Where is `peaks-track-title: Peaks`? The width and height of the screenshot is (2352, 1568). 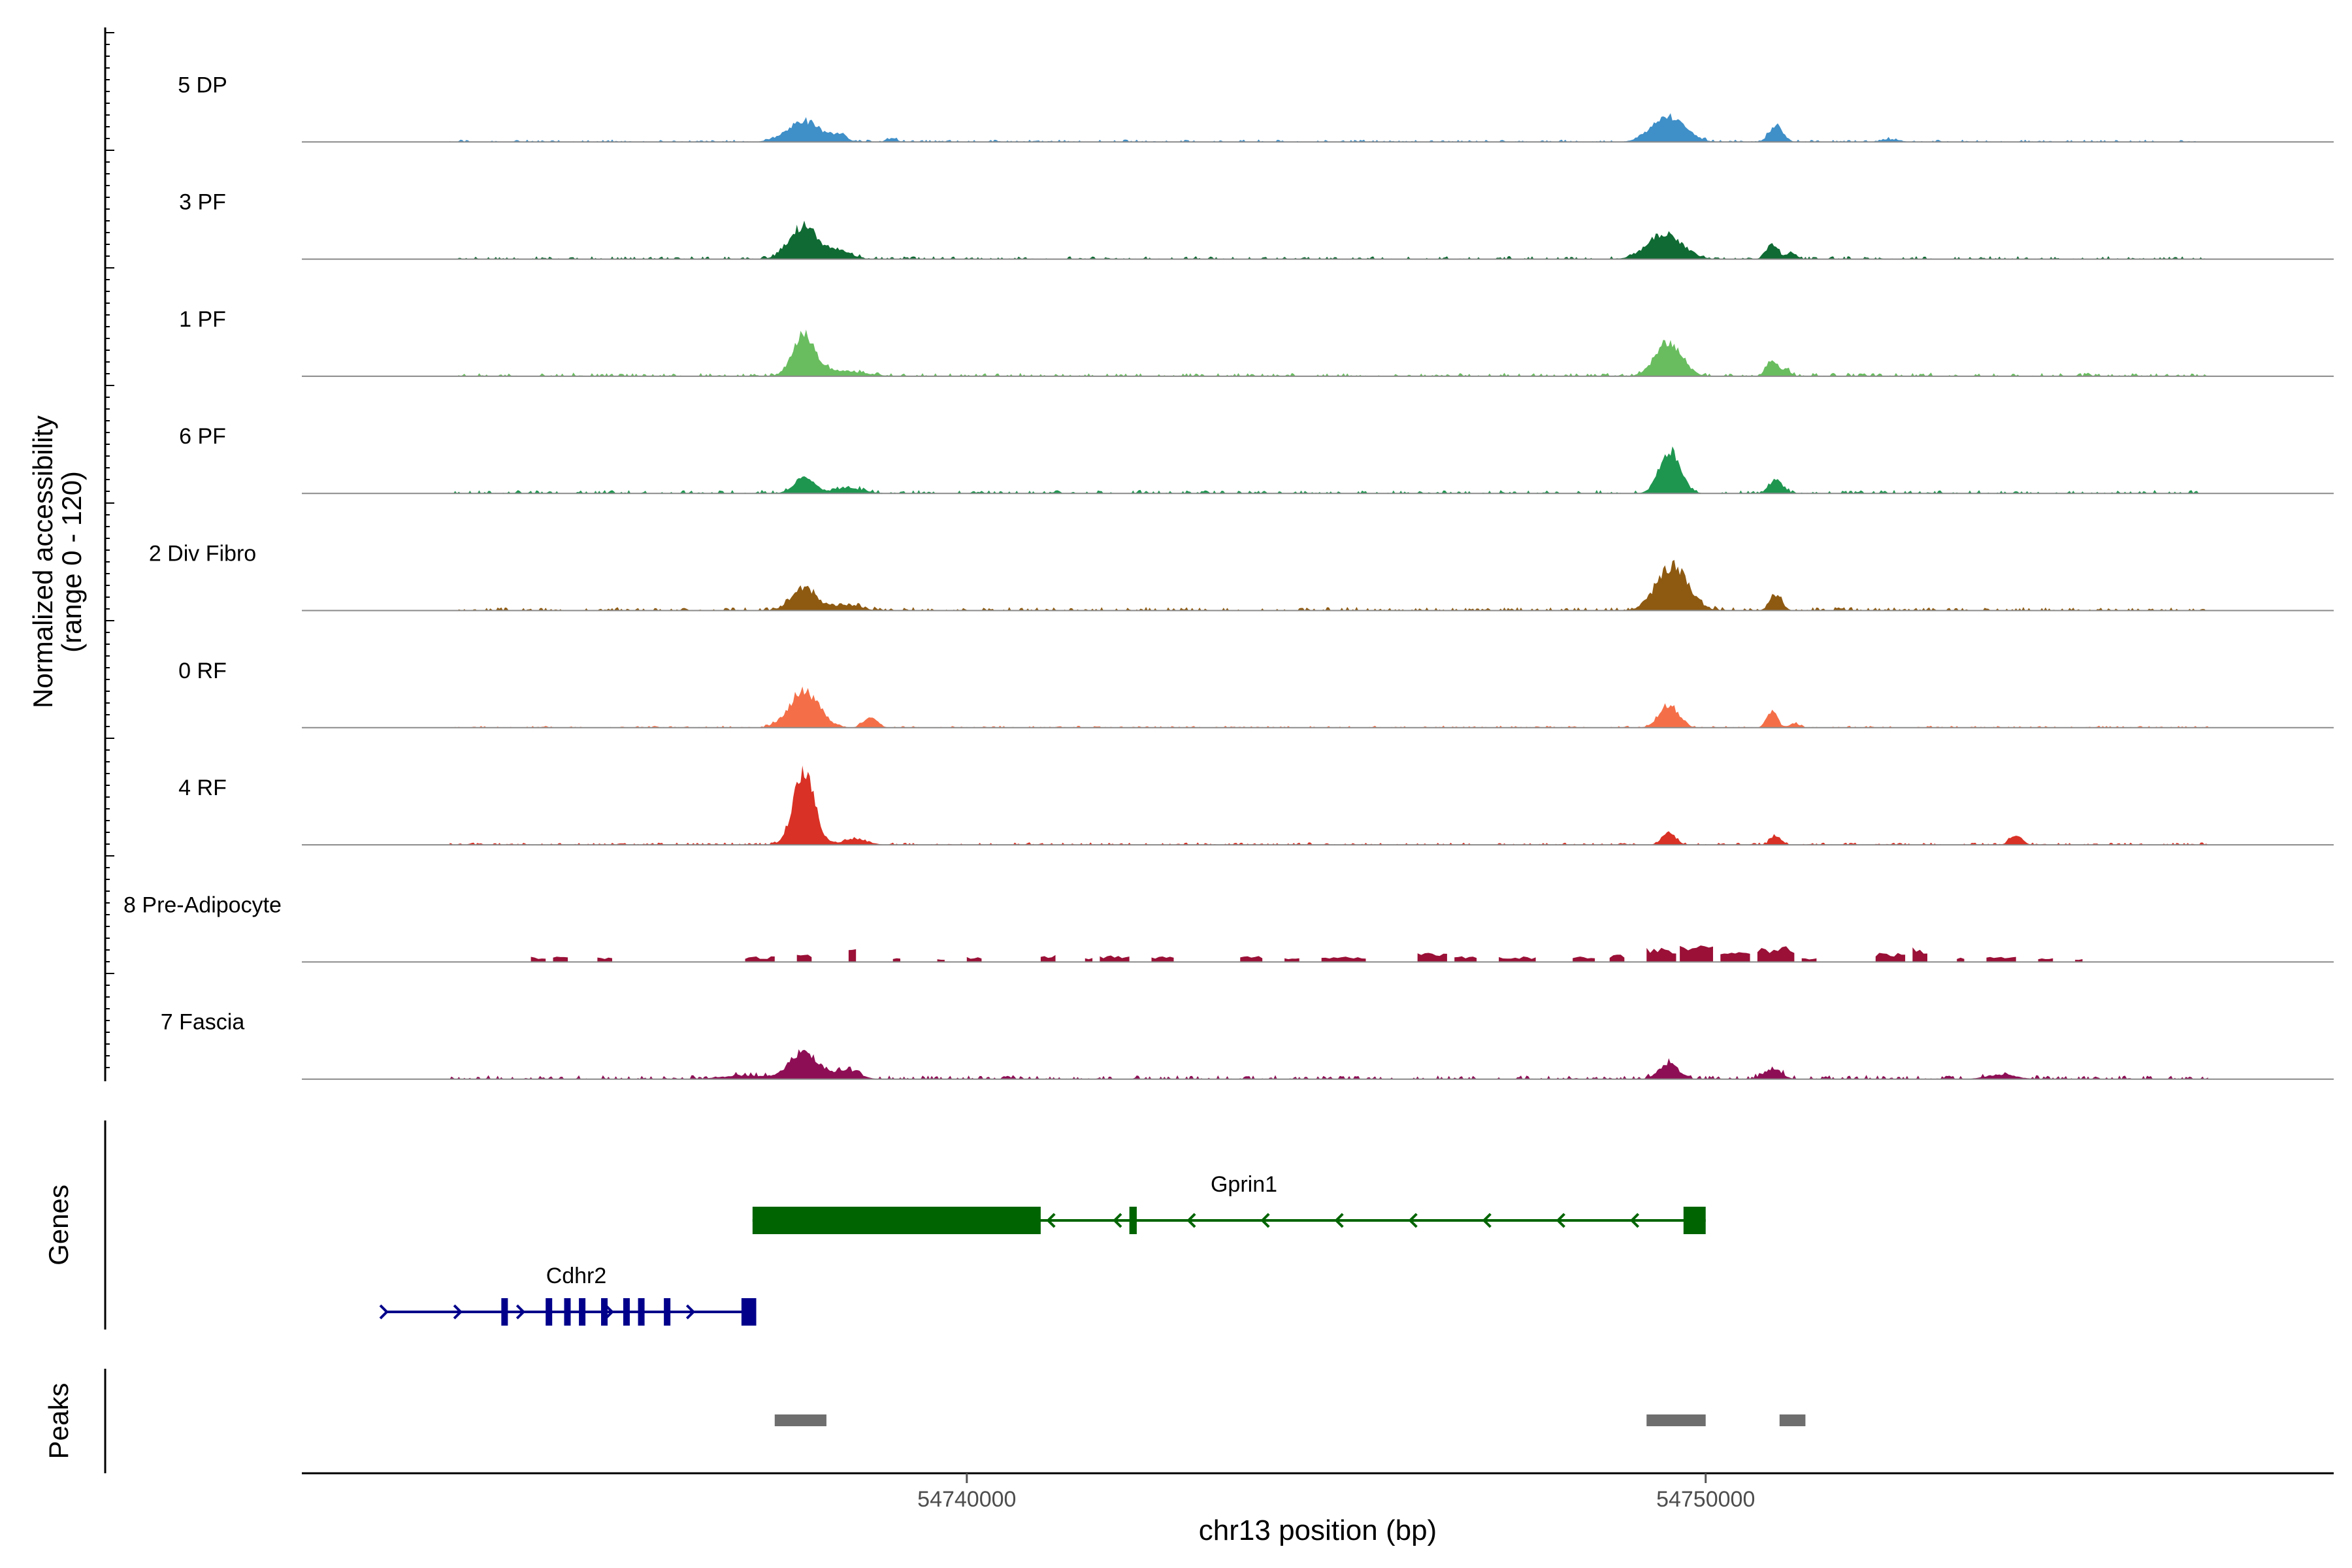
peaks-track-title: Peaks is located at coordinates (58, 1421).